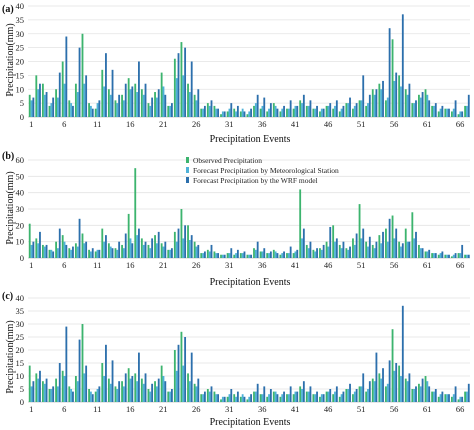 The width and height of the screenshot is (474, 430). What do you see at coordinates (361, 265) in the screenshot?
I see `x-tick-label: 51` at bounding box center [361, 265].